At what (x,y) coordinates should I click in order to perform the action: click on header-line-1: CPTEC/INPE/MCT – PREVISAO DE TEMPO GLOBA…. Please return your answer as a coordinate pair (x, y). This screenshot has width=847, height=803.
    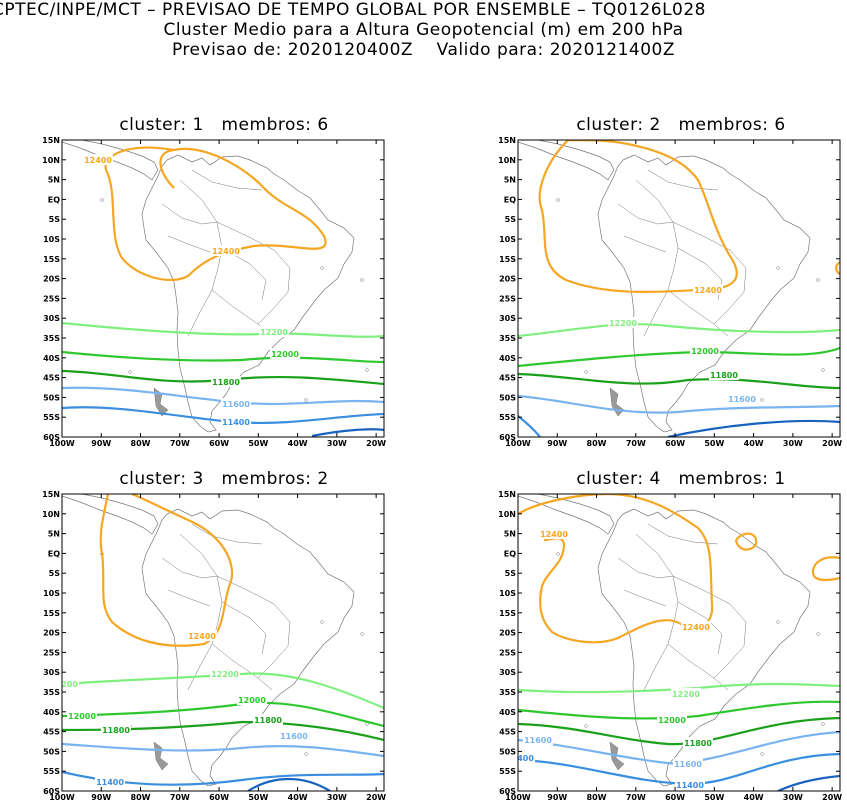
    Looking at the image, I should click on (353, 10).